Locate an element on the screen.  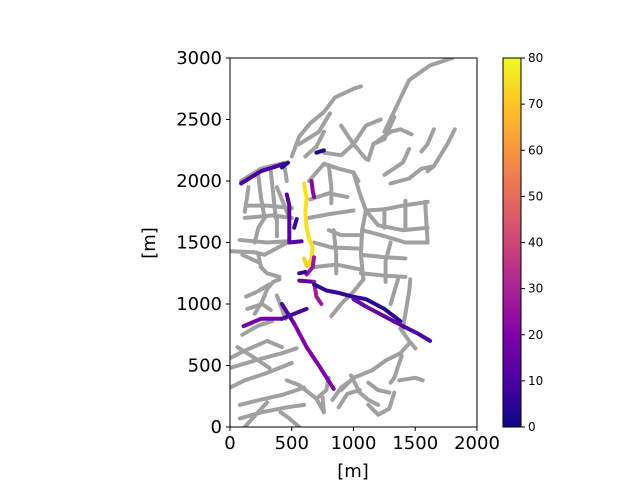
x-tick-label: 0 is located at coordinates (229, 443).